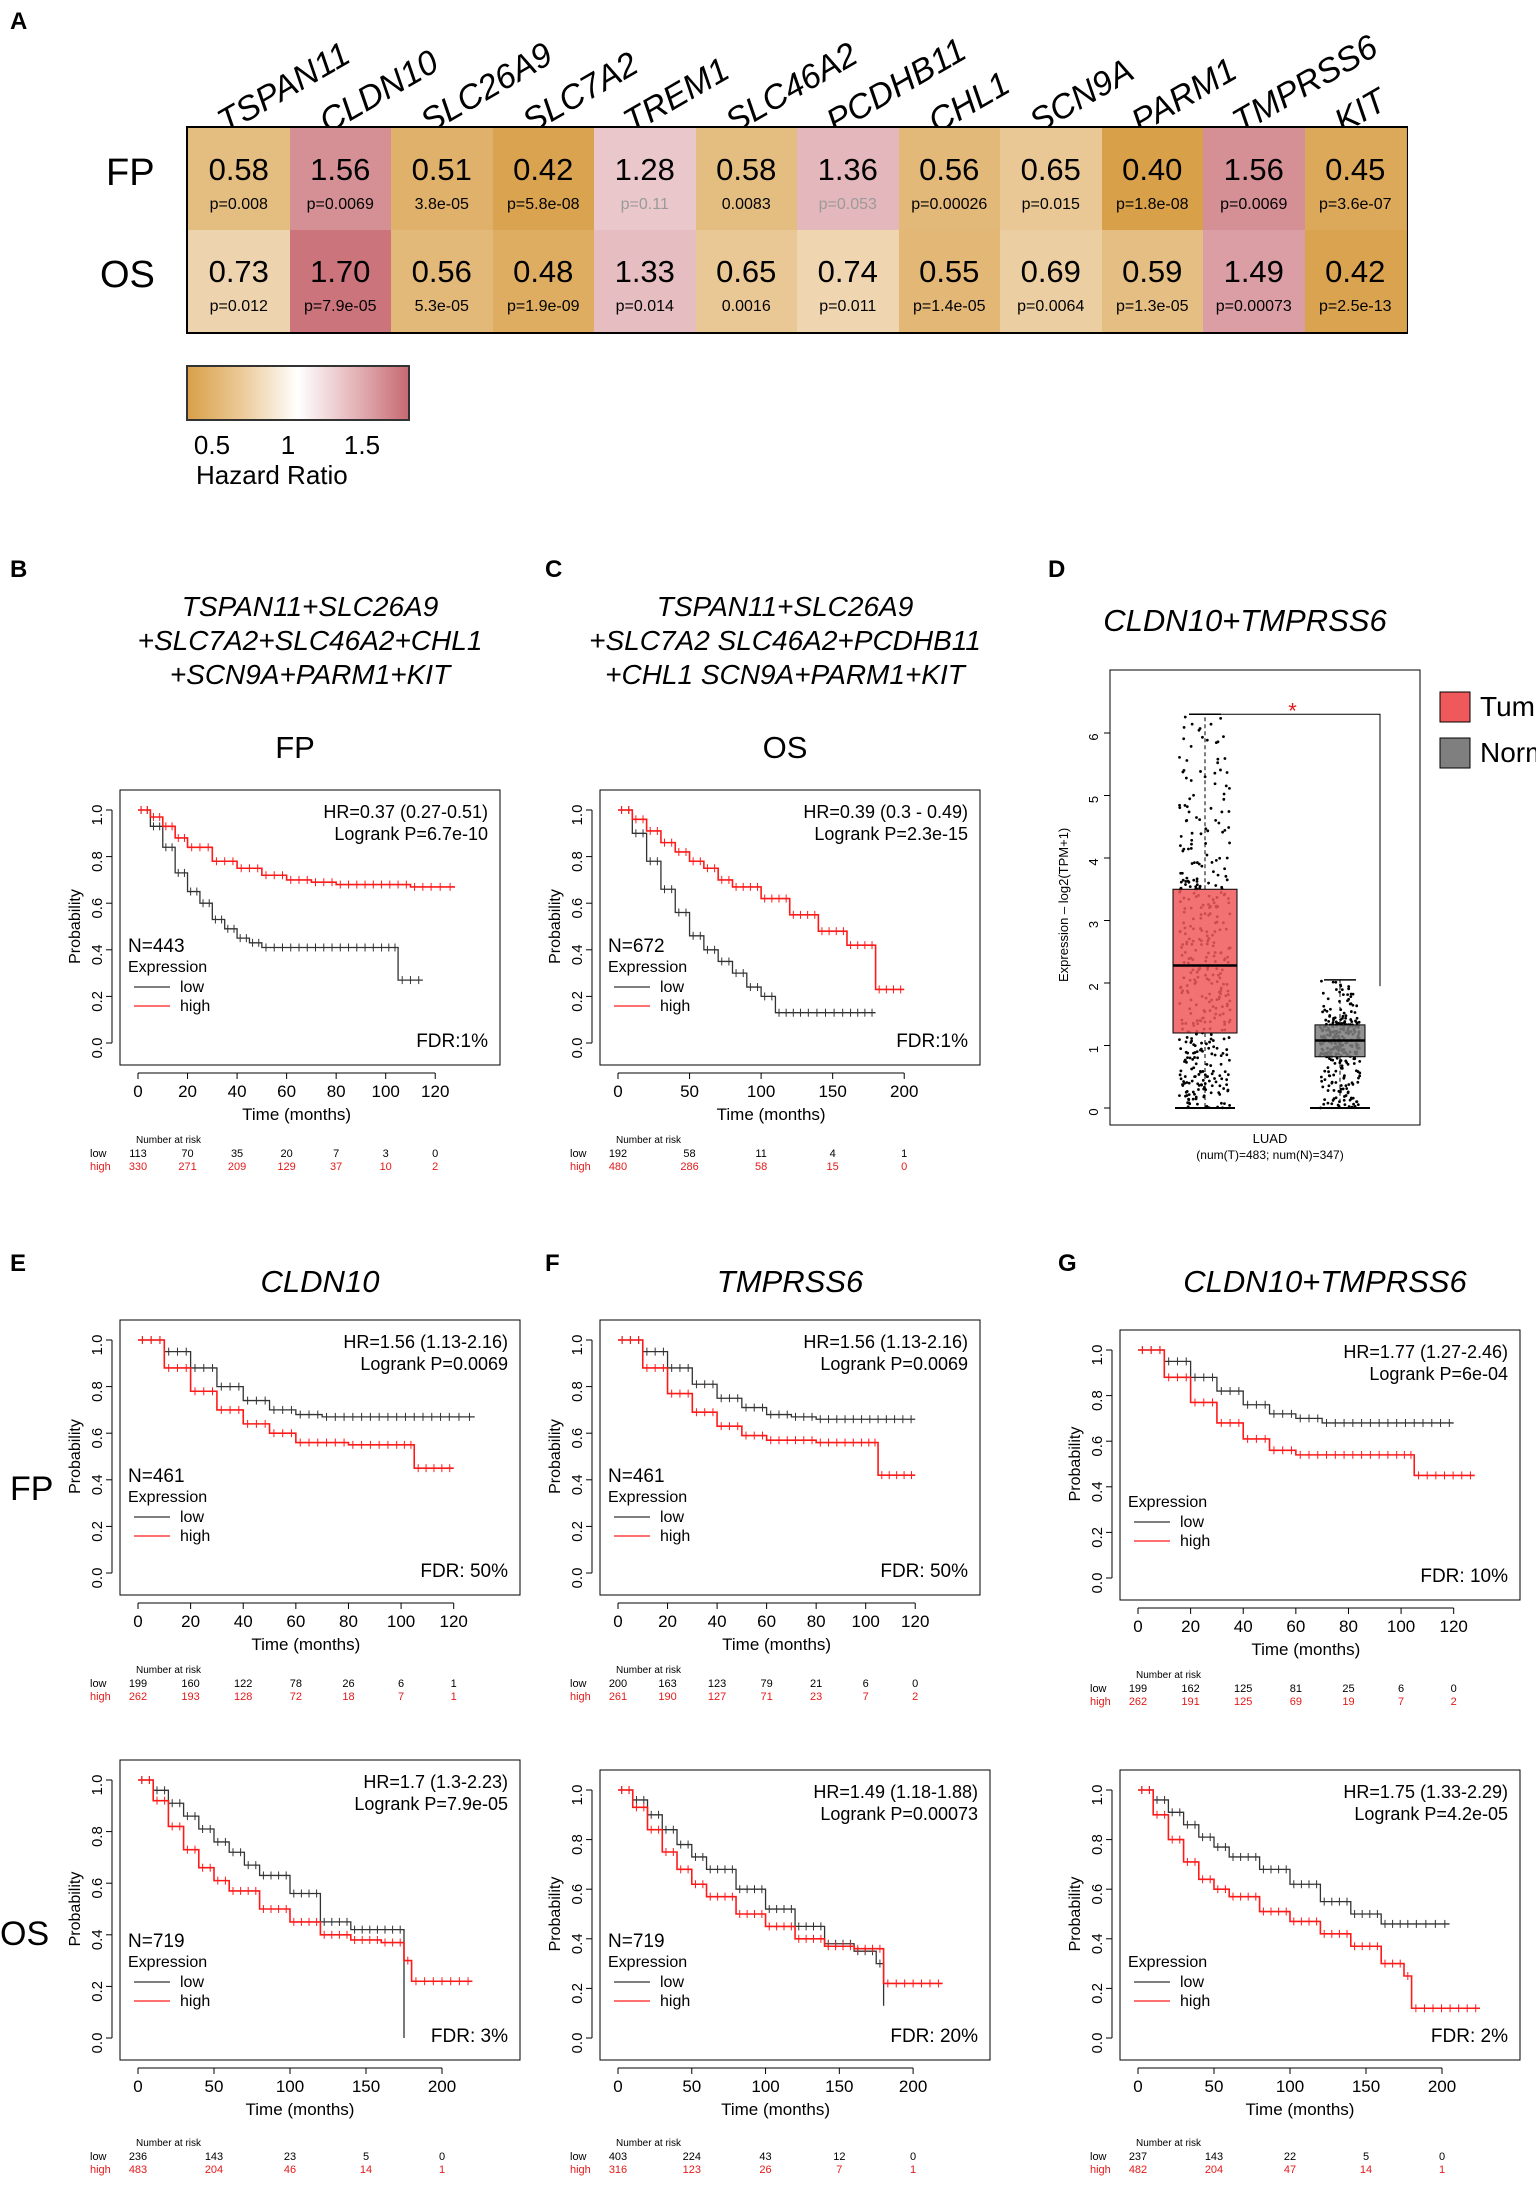 The image size is (1536, 2195). Describe the element at coordinates (1097, 1400) in the screenshot. I see `y-tick-label: 0.8` at that location.